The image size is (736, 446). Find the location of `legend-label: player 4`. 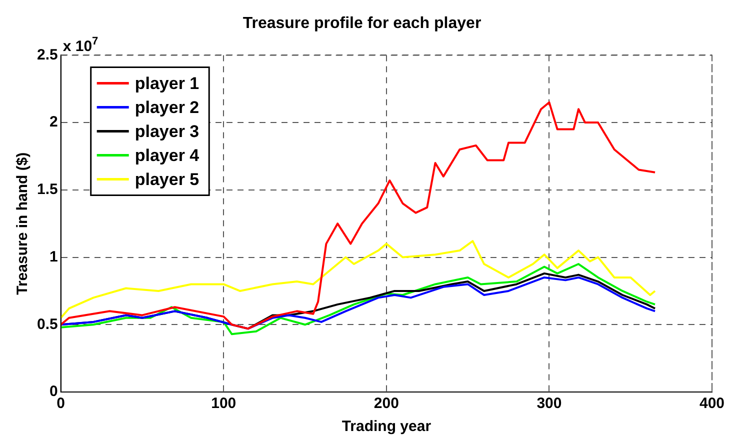

legend-label: player 4 is located at coordinates (167, 155).